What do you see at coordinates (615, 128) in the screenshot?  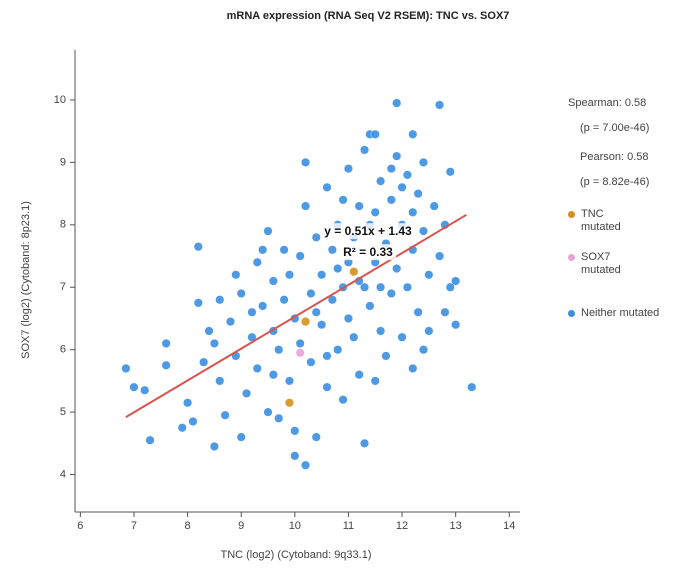 I see `stat-text: (p = 7.00e-46)` at bounding box center [615, 128].